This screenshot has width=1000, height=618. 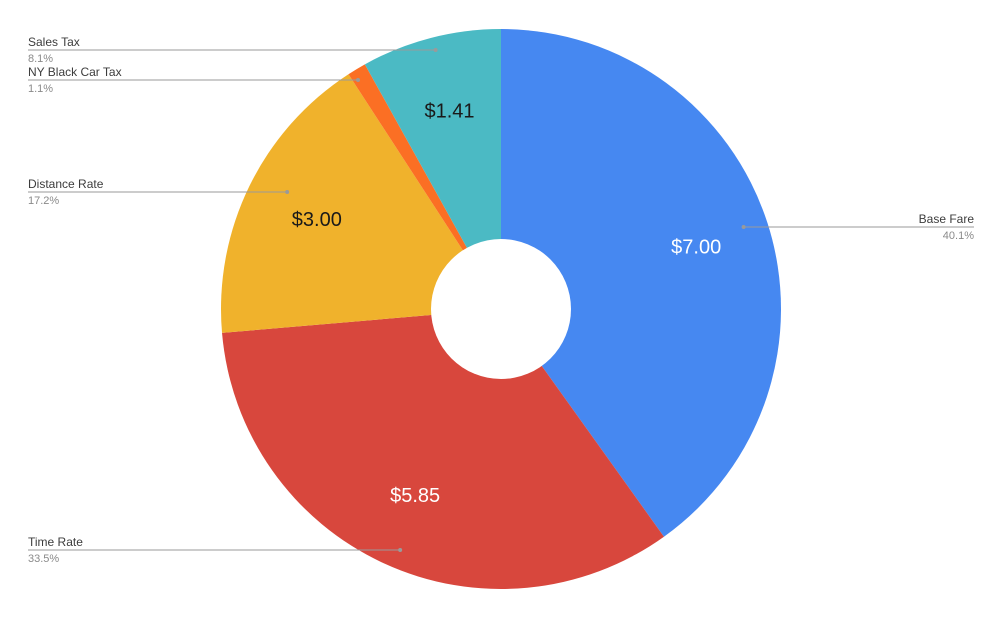 What do you see at coordinates (75, 72) in the screenshot?
I see `legend-name-ny-black-car-tax: NY Black Car Tax` at bounding box center [75, 72].